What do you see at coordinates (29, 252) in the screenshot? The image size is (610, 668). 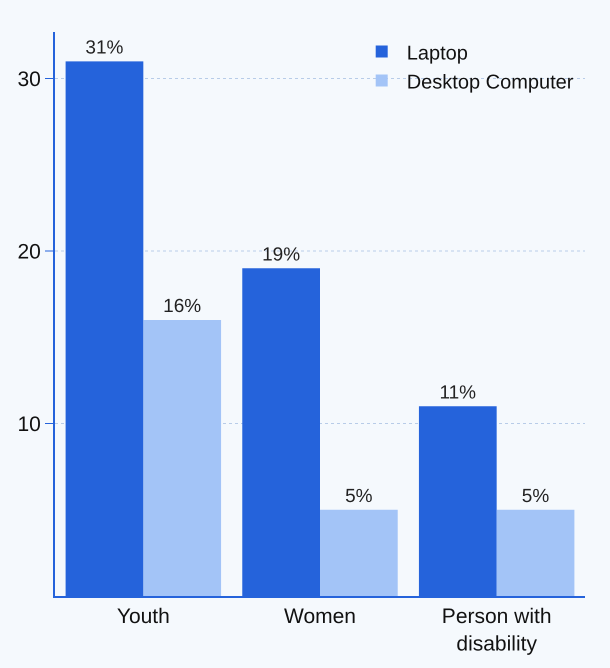 I see `y-tick-label: 20` at bounding box center [29, 252].